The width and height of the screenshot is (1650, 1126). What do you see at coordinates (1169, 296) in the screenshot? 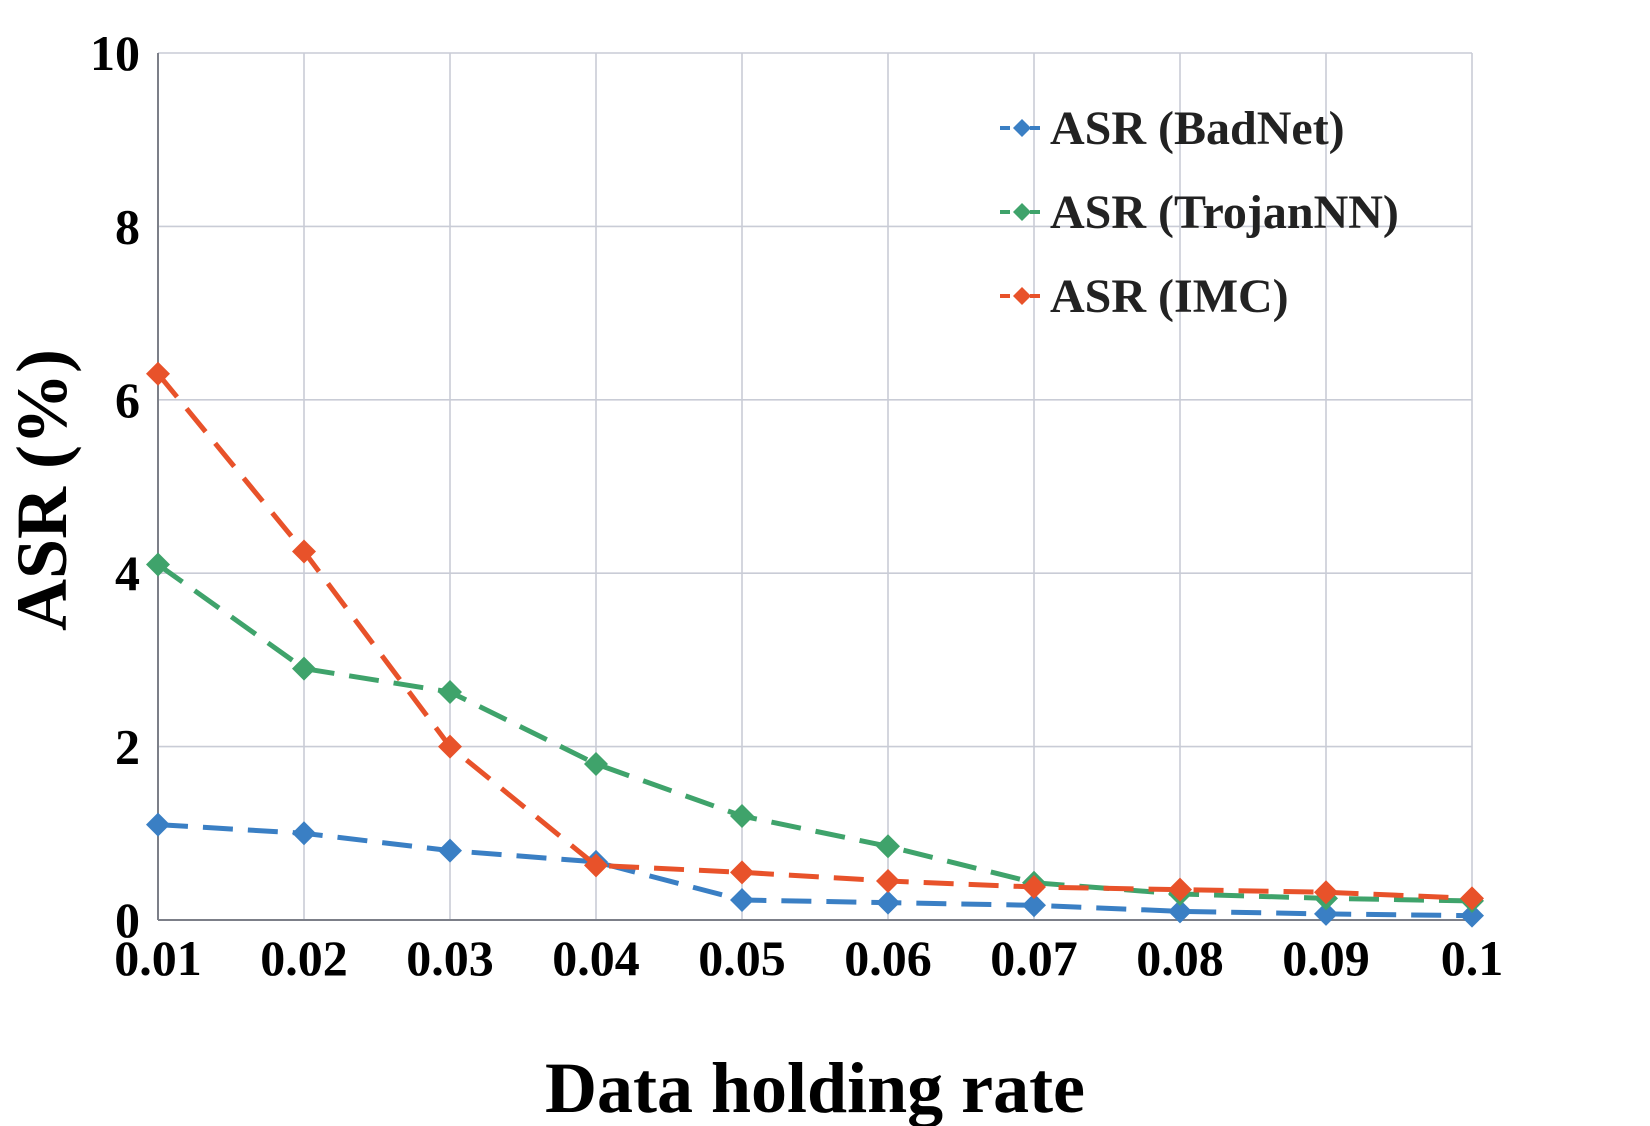
I see `legend-label: ASR (IMC)` at bounding box center [1169, 296].